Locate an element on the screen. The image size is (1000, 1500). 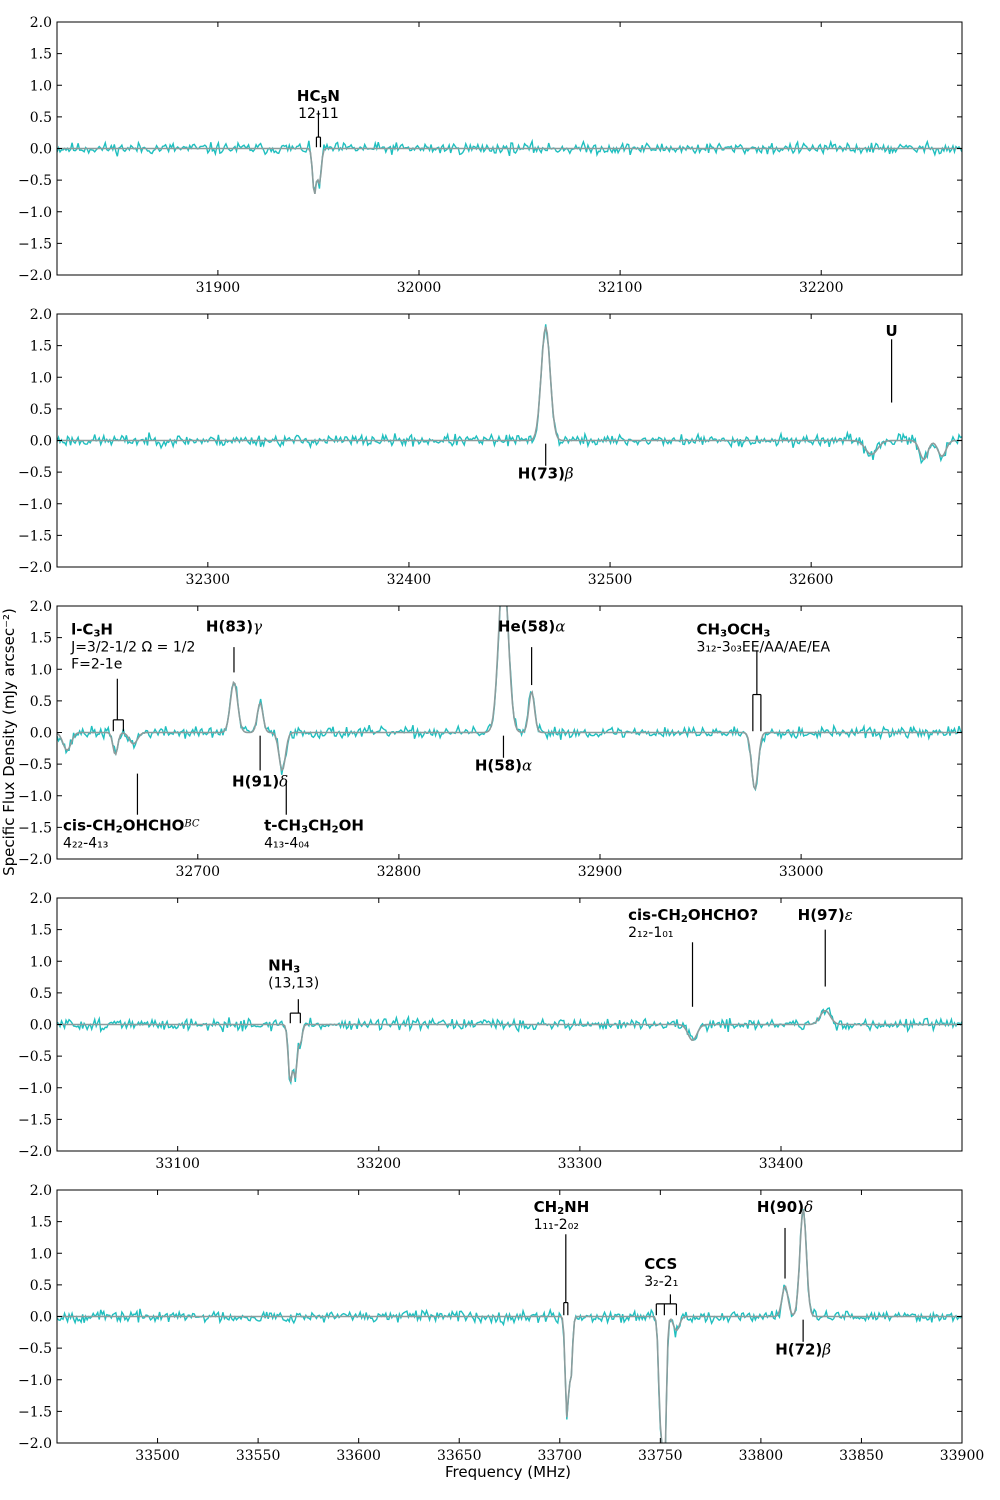
x-tick-label: 33300 is located at coordinates (580, 1164).